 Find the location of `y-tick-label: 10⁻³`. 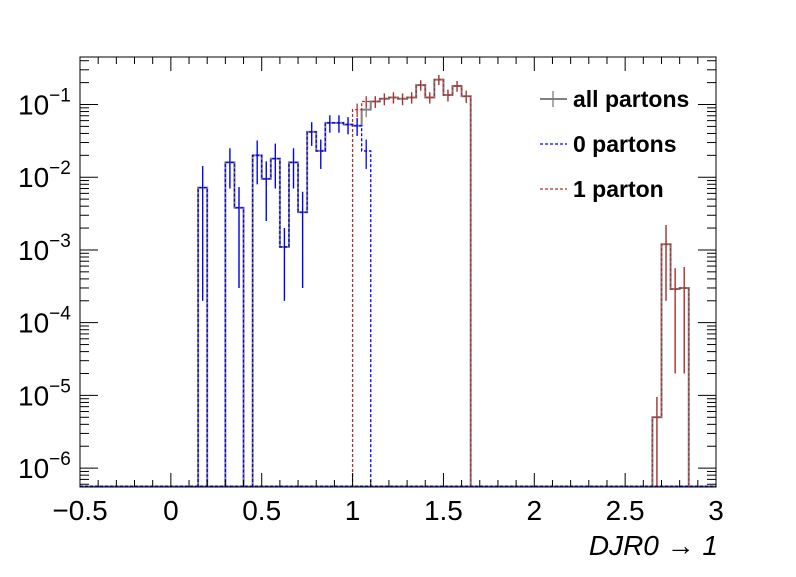

y-tick-label: 10⁻³ is located at coordinates (44, 248).